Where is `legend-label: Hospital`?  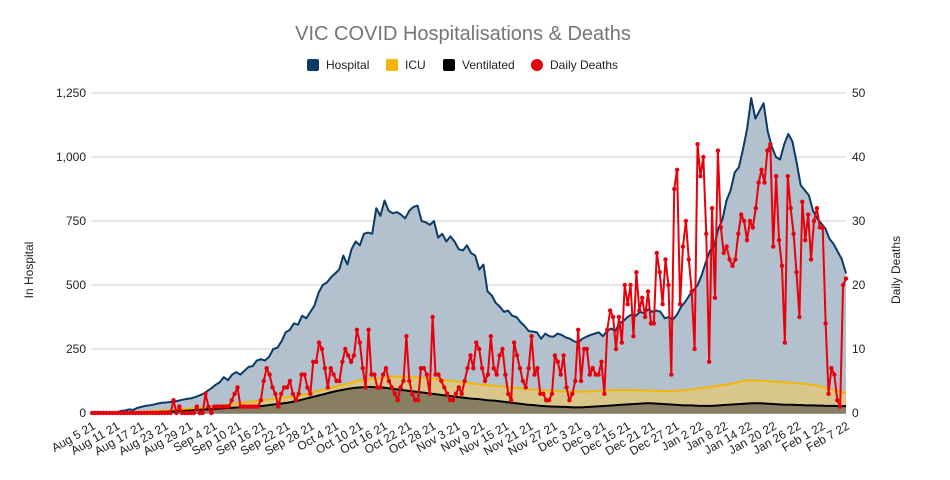 legend-label: Hospital is located at coordinates (347, 65).